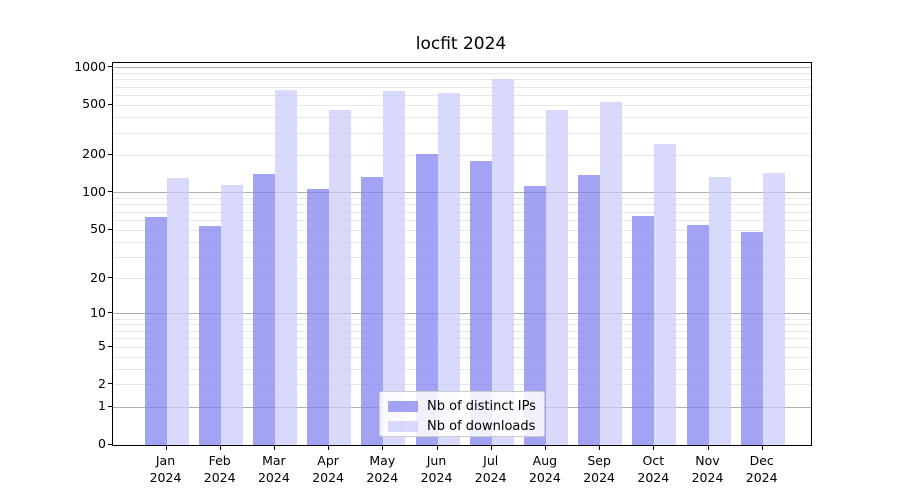 The width and height of the screenshot is (900, 500). Describe the element at coordinates (502, 262) in the screenshot. I see `bar-nb-of-downloads-jul` at that location.